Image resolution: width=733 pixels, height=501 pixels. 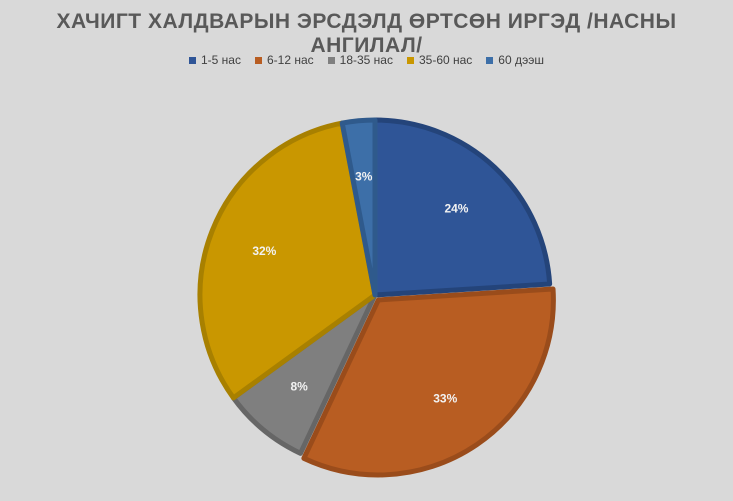 I want to click on legend-item: 1-5 нас, so click(x=215, y=60).